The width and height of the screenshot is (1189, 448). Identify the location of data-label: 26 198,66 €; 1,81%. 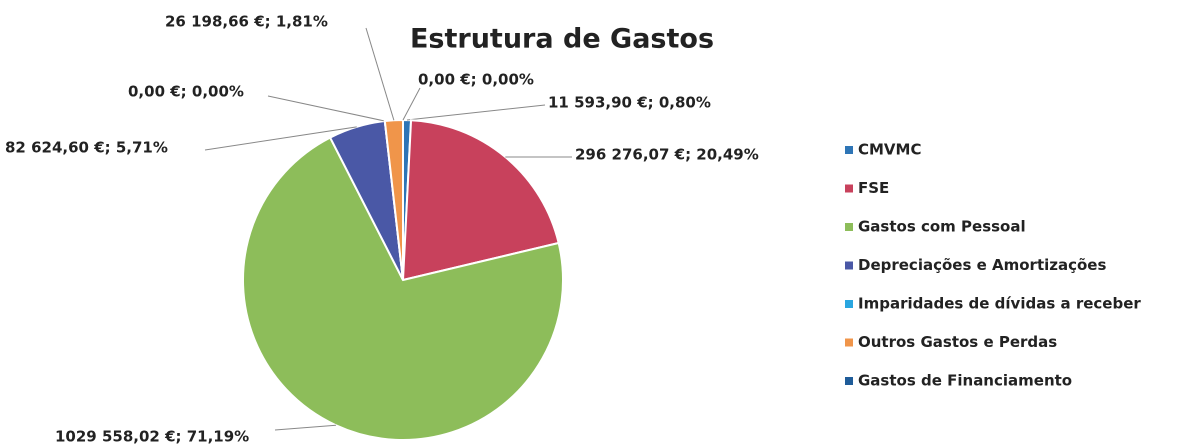
(246, 22).